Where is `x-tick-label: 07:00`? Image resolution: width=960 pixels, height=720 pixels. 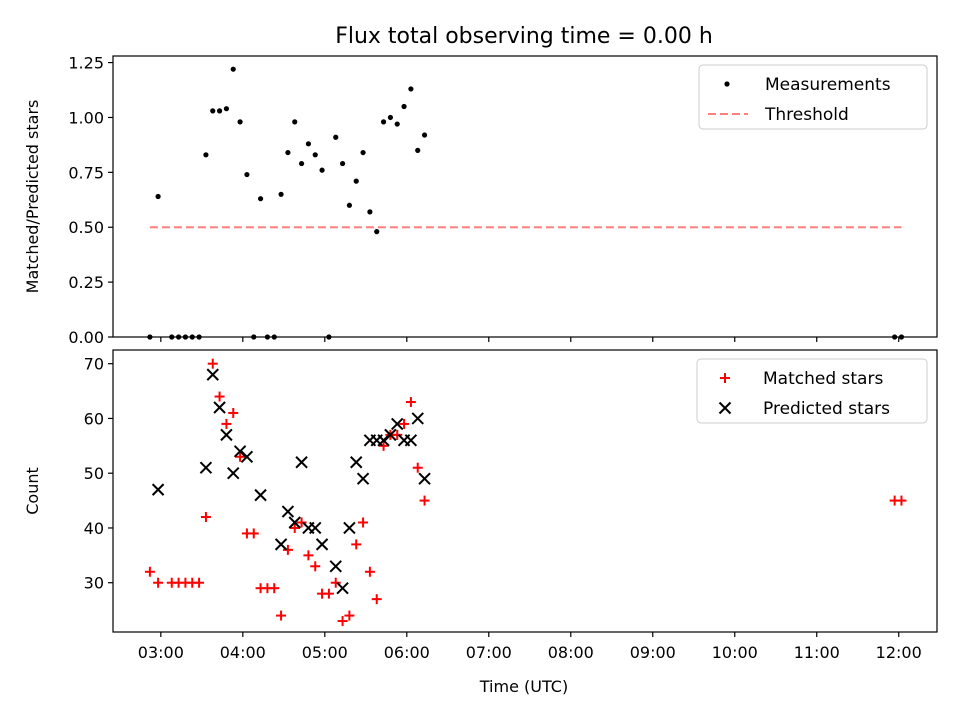
x-tick-label: 07:00 is located at coordinates (489, 652).